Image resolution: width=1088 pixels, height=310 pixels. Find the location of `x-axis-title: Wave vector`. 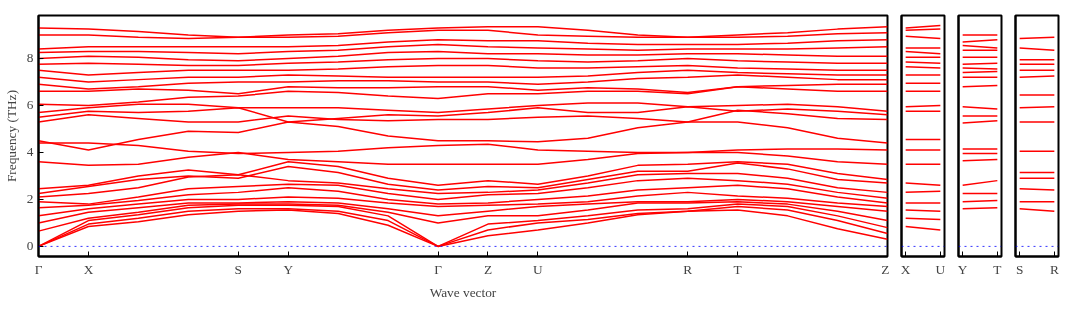

x-axis-title: Wave vector is located at coordinates (463, 292).